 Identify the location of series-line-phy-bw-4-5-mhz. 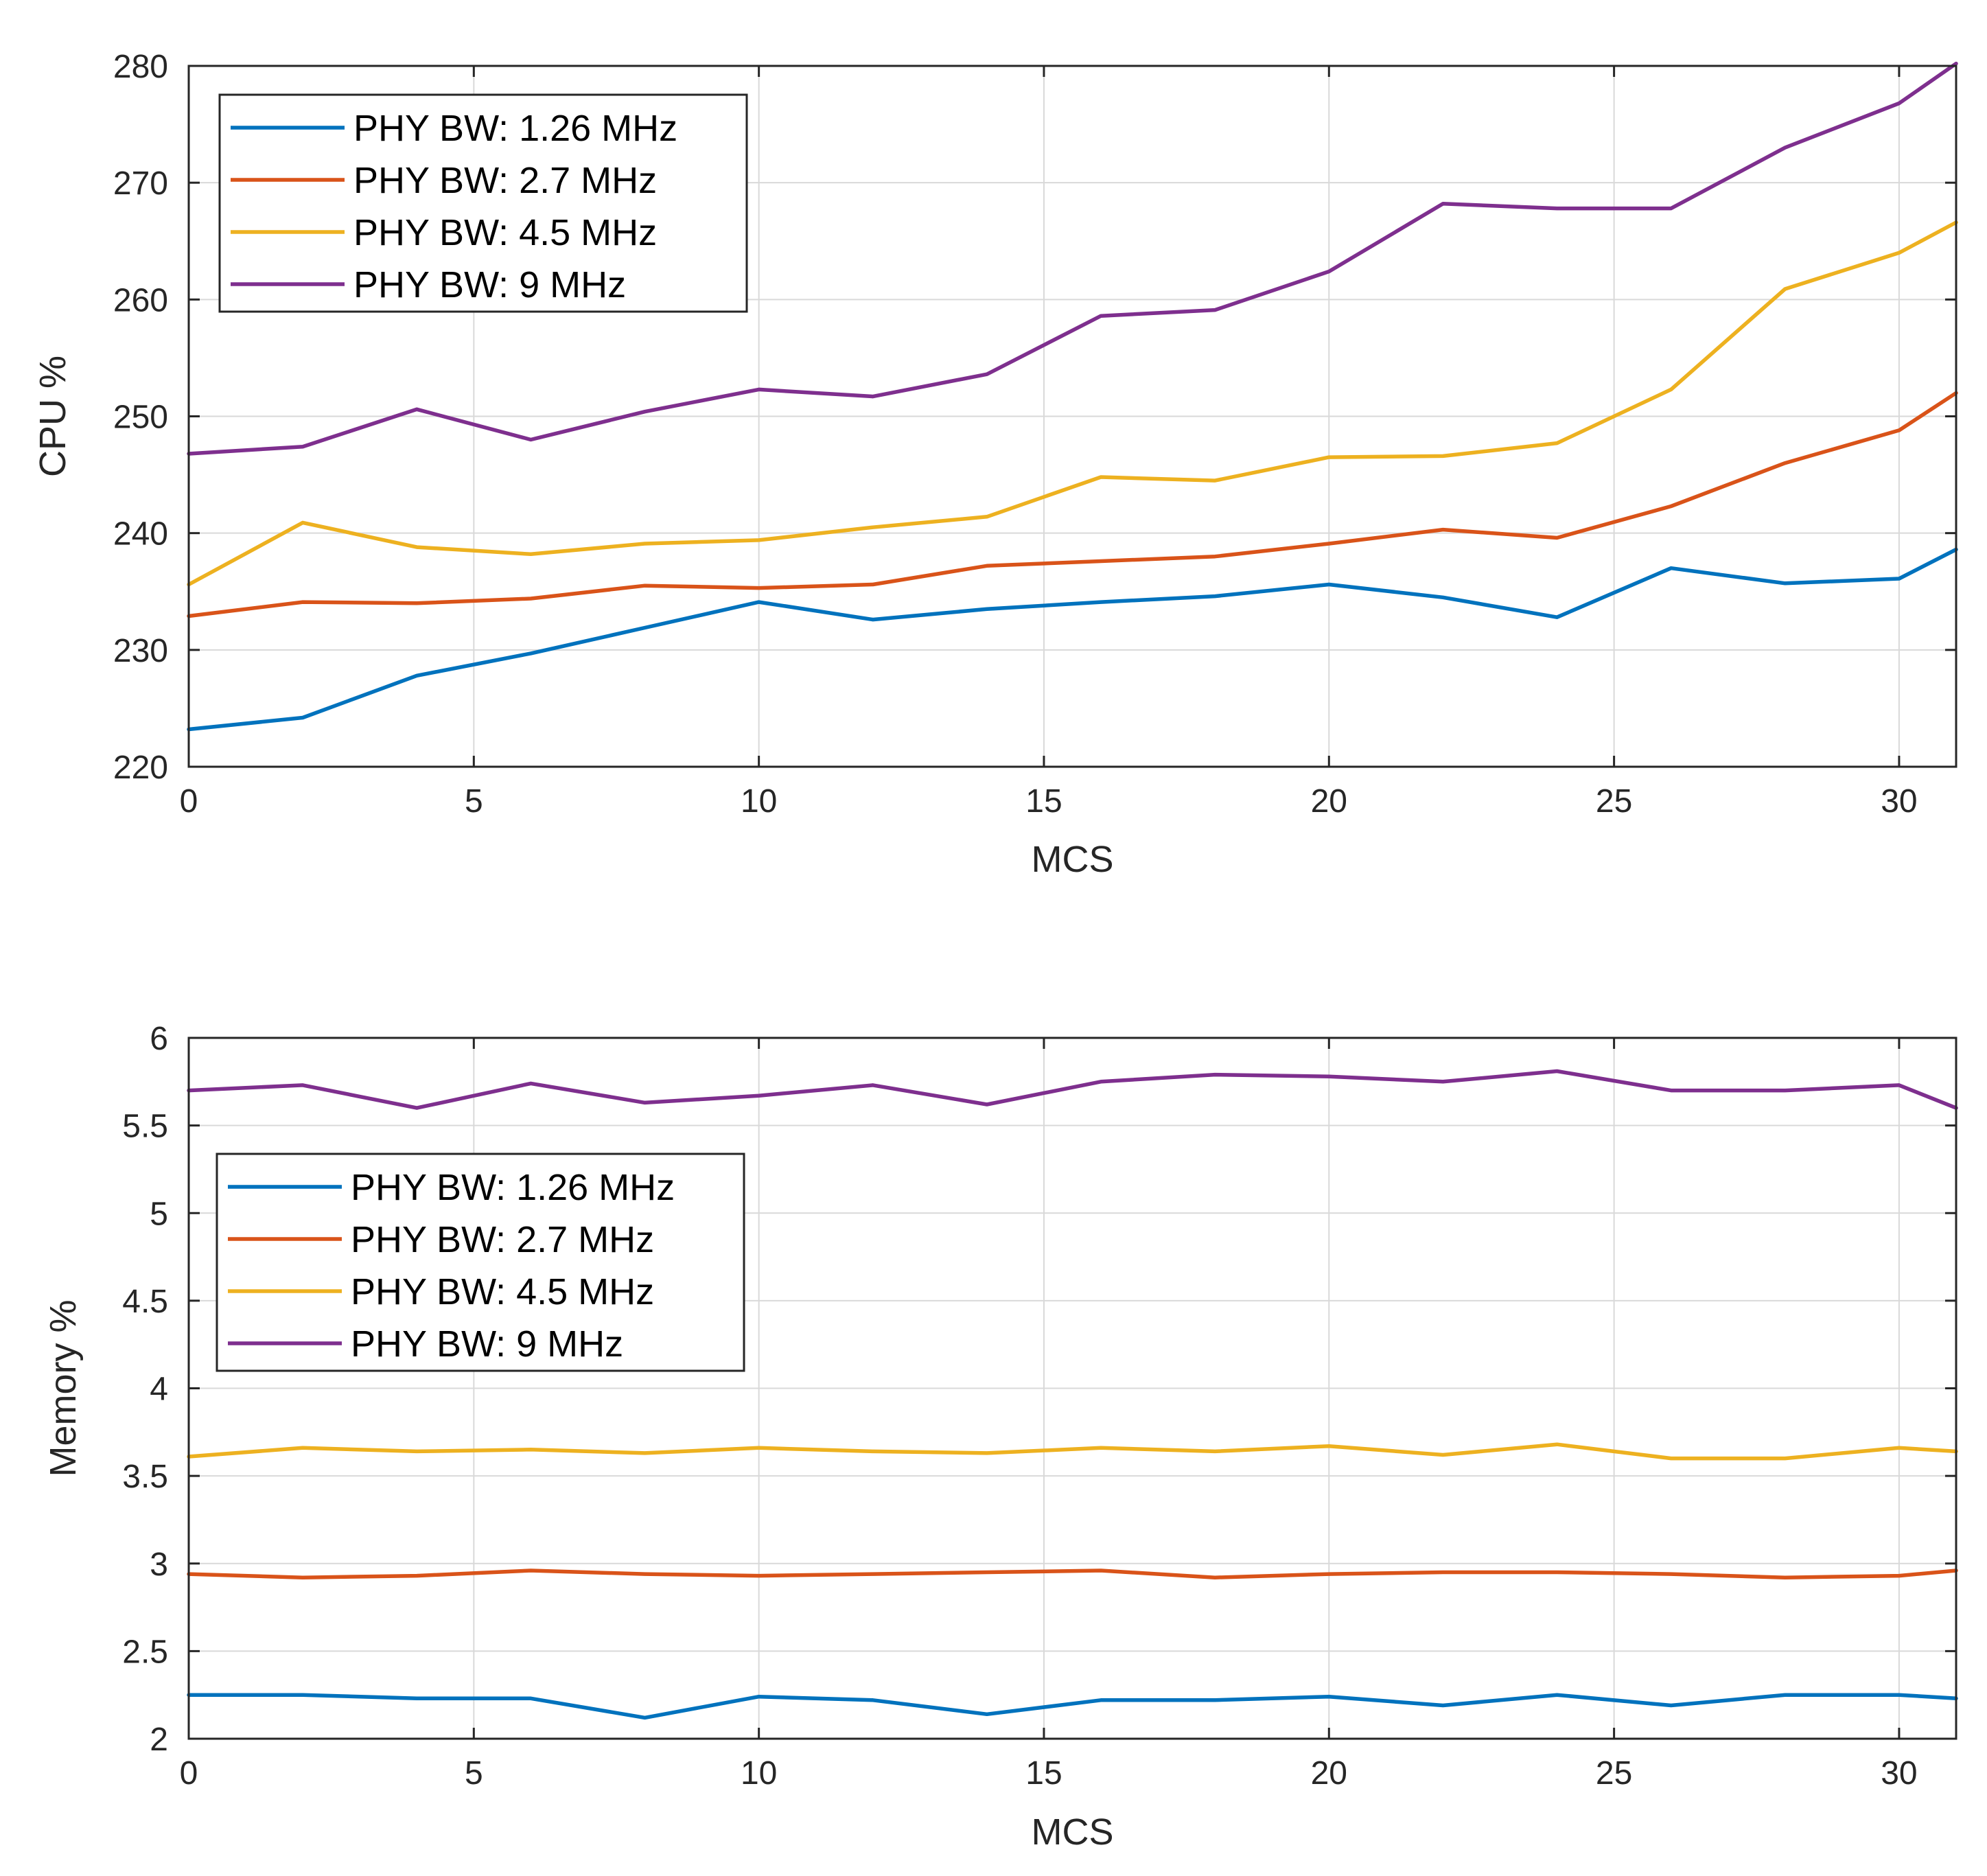
(1072, 1451).